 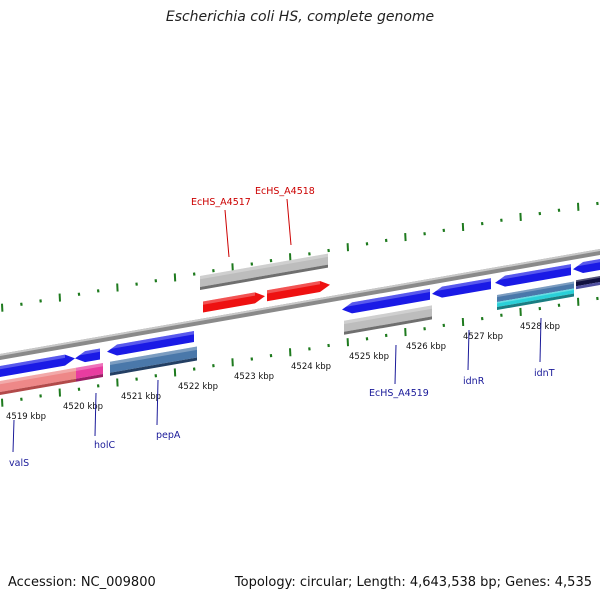 I want to click on gene-echs-a4518, so click(x=298, y=291).